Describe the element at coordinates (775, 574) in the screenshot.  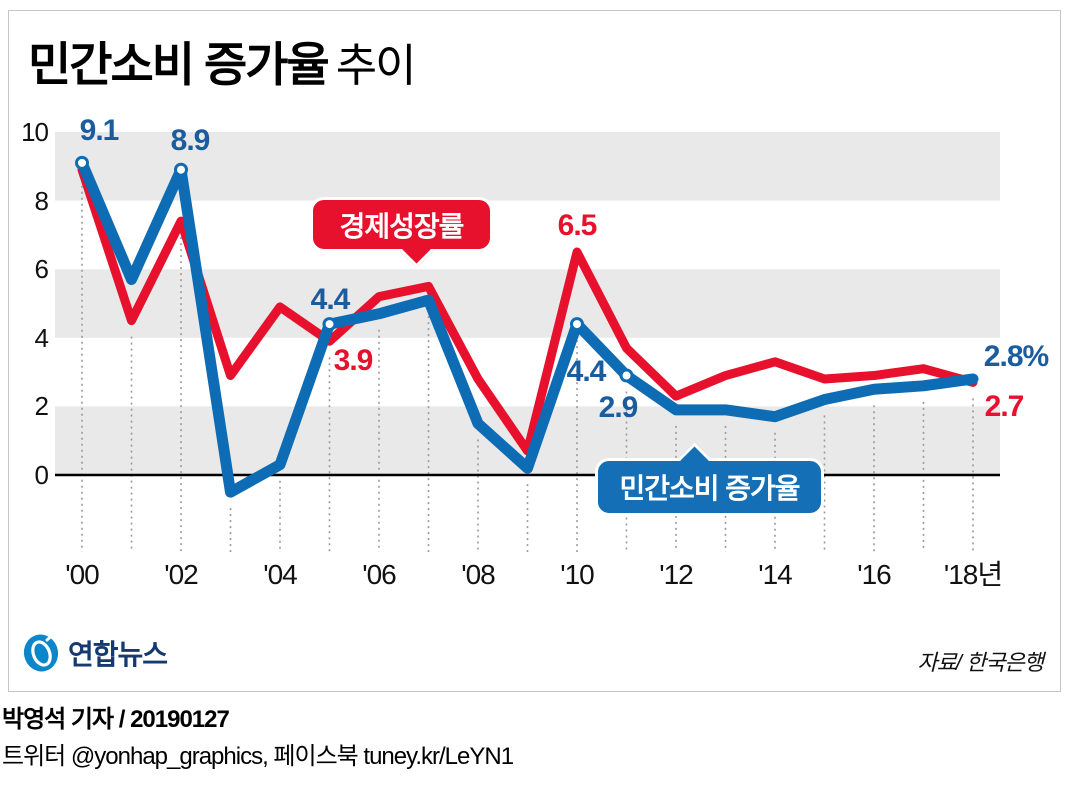
I see `x-axis-tick-2014: '14` at that location.